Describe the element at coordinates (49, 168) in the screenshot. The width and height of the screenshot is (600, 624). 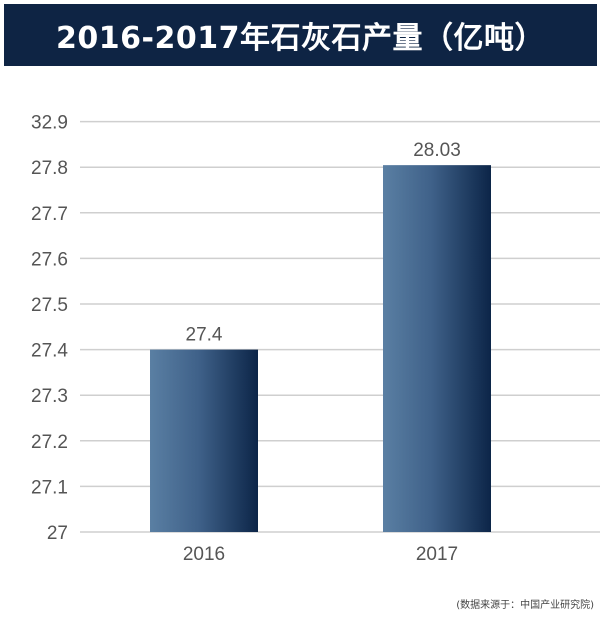
I see `y-tick-label: 27.8` at that location.